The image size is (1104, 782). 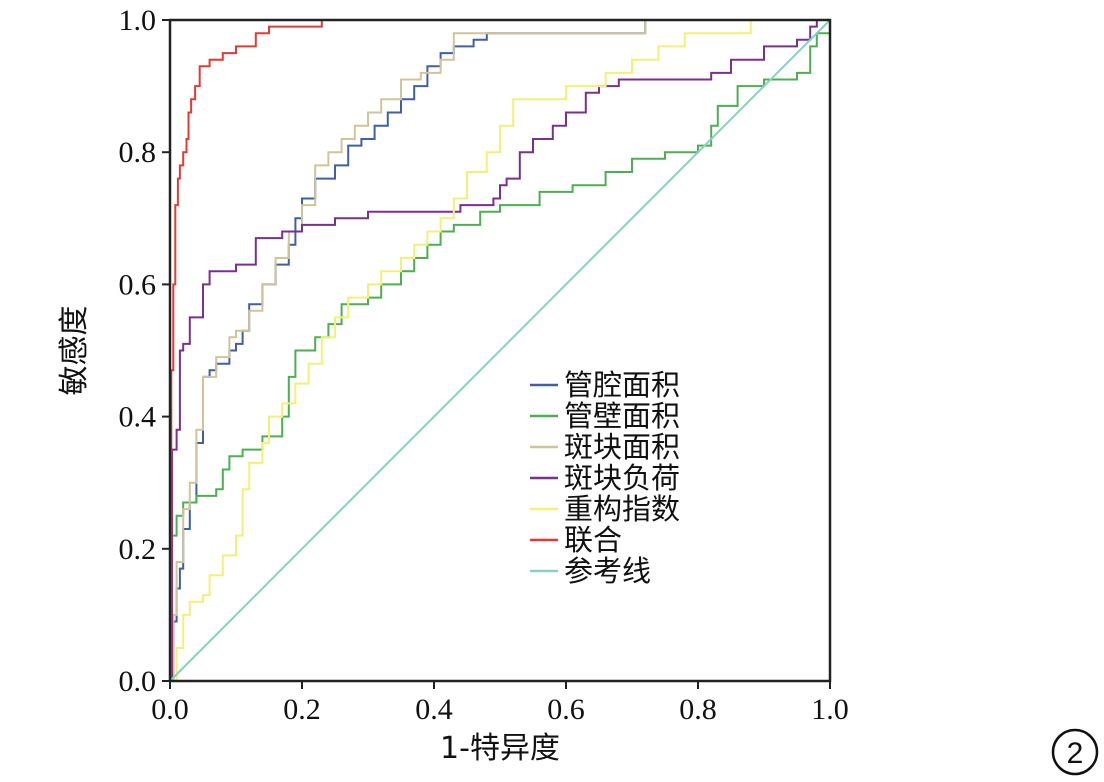 I want to click on x-tick-label: 0.6, so click(x=566, y=709).